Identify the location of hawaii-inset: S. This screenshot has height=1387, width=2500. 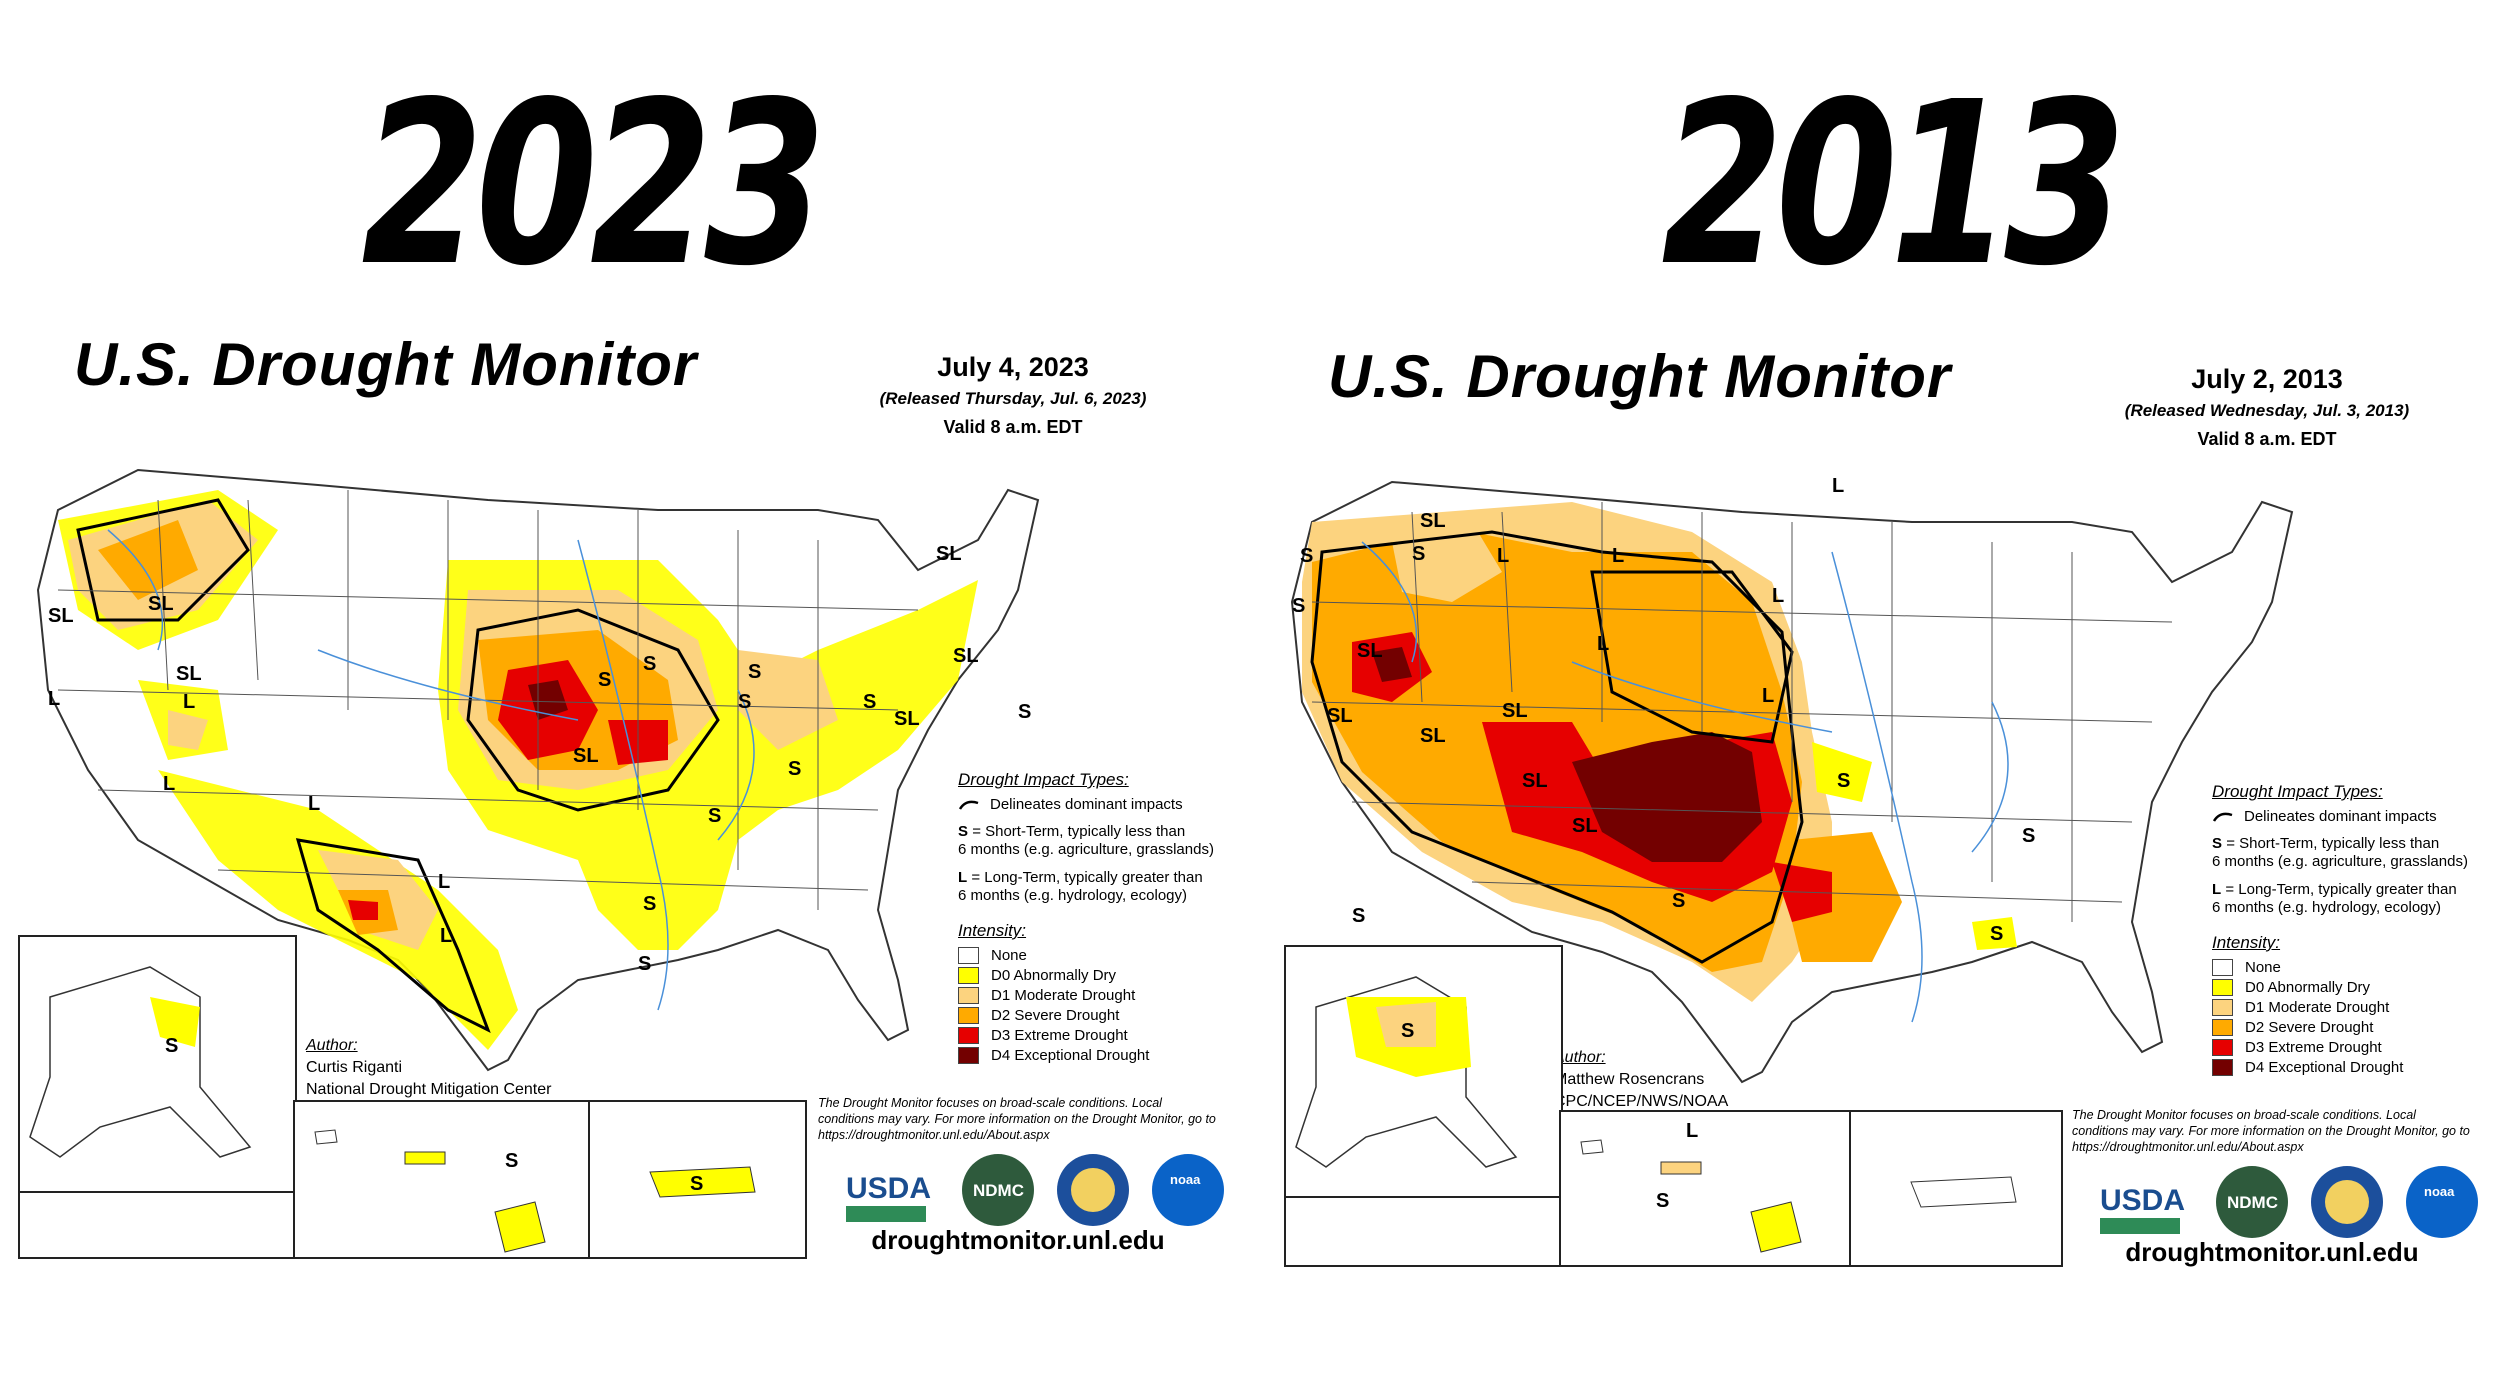
(442, 1179).